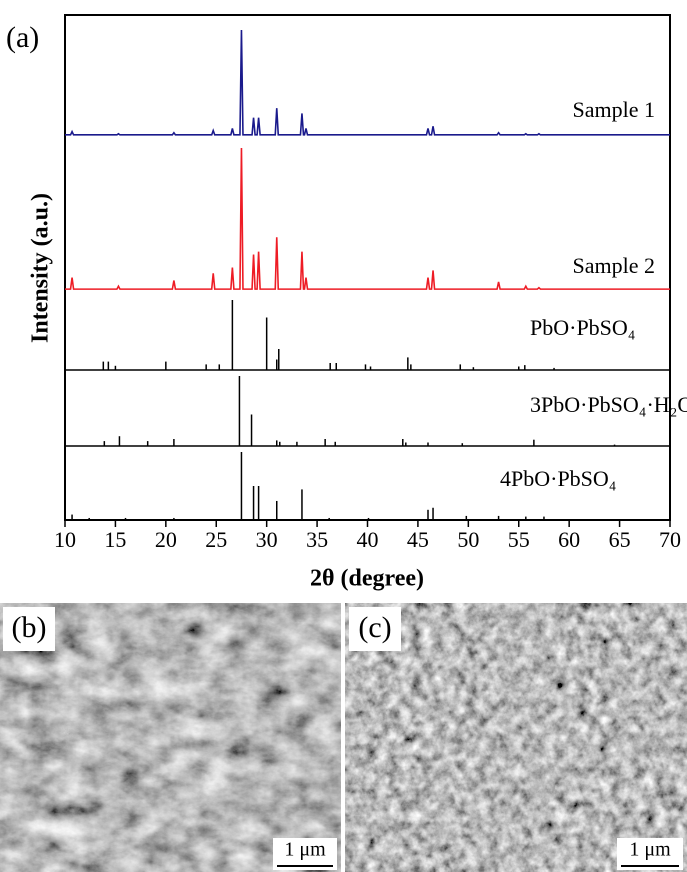 This screenshot has height=872, width=687. Describe the element at coordinates (166, 539) in the screenshot. I see `x-tick-label: 20` at that location.